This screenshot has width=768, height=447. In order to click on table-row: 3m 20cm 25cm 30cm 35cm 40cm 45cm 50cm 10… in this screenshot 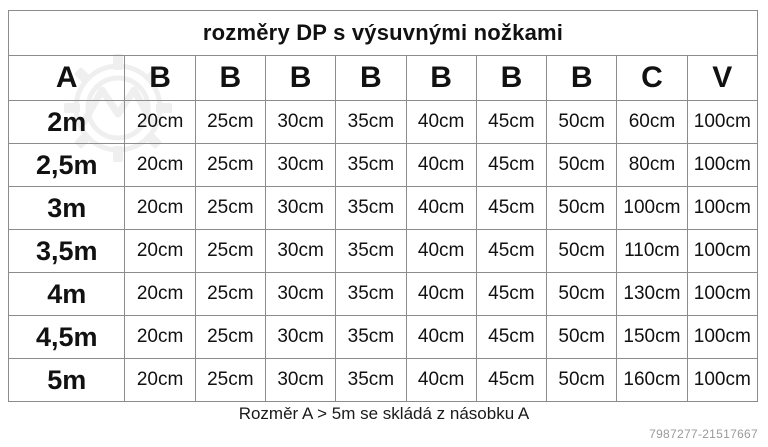, I will do `click(383, 208)`.